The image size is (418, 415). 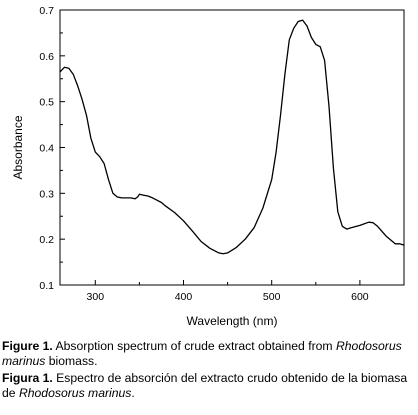 What do you see at coordinates (272, 297) in the screenshot?
I see `x-tick-label: 500` at bounding box center [272, 297].